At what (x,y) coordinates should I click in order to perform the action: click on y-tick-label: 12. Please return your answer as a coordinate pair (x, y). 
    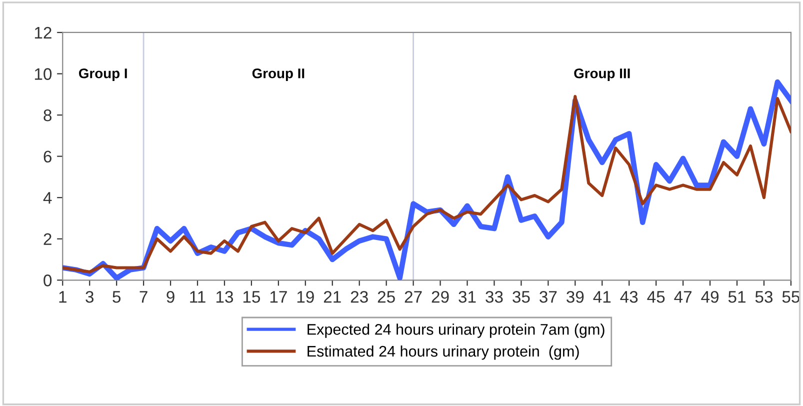
    Looking at the image, I should click on (43, 32).